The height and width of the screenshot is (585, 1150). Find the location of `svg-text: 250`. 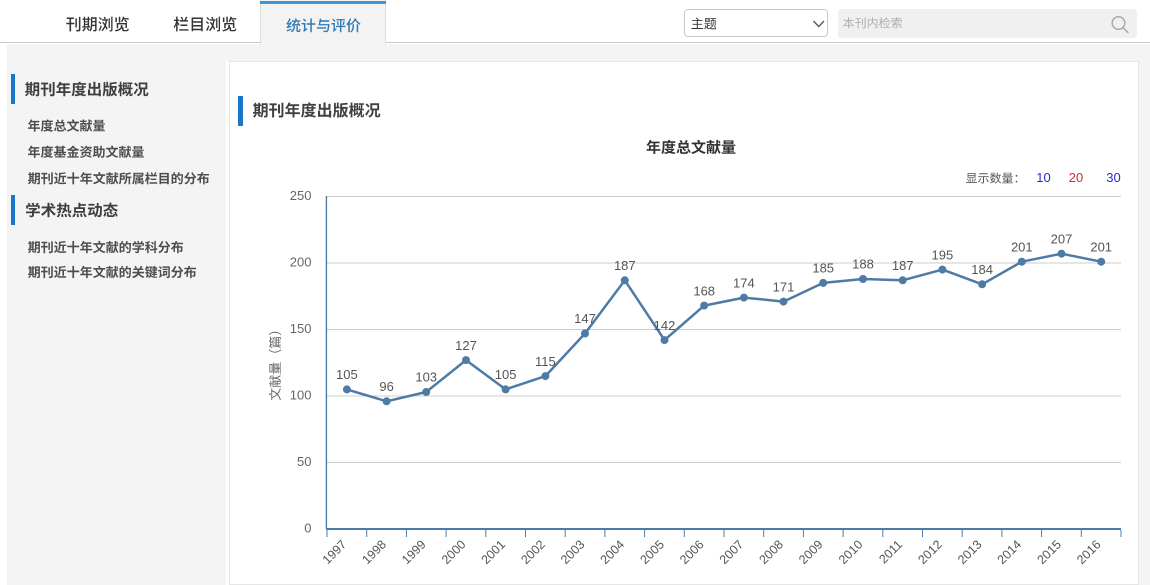

svg-text: 250 is located at coordinates (301, 195).